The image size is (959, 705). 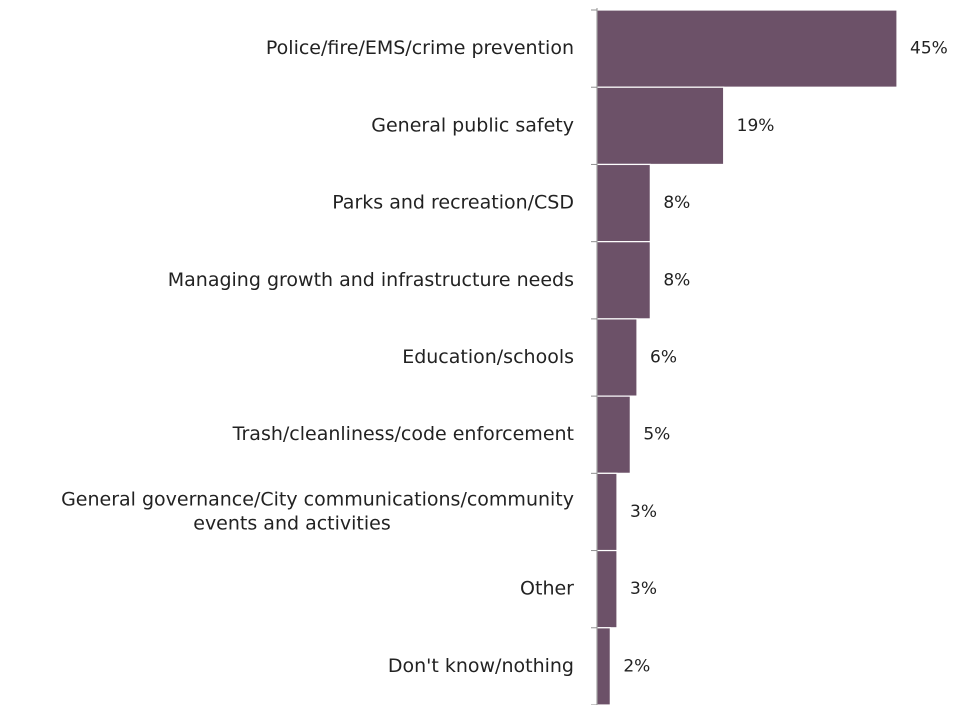 I want to click on value-label-4: 6%, so click(x=663, y=358).